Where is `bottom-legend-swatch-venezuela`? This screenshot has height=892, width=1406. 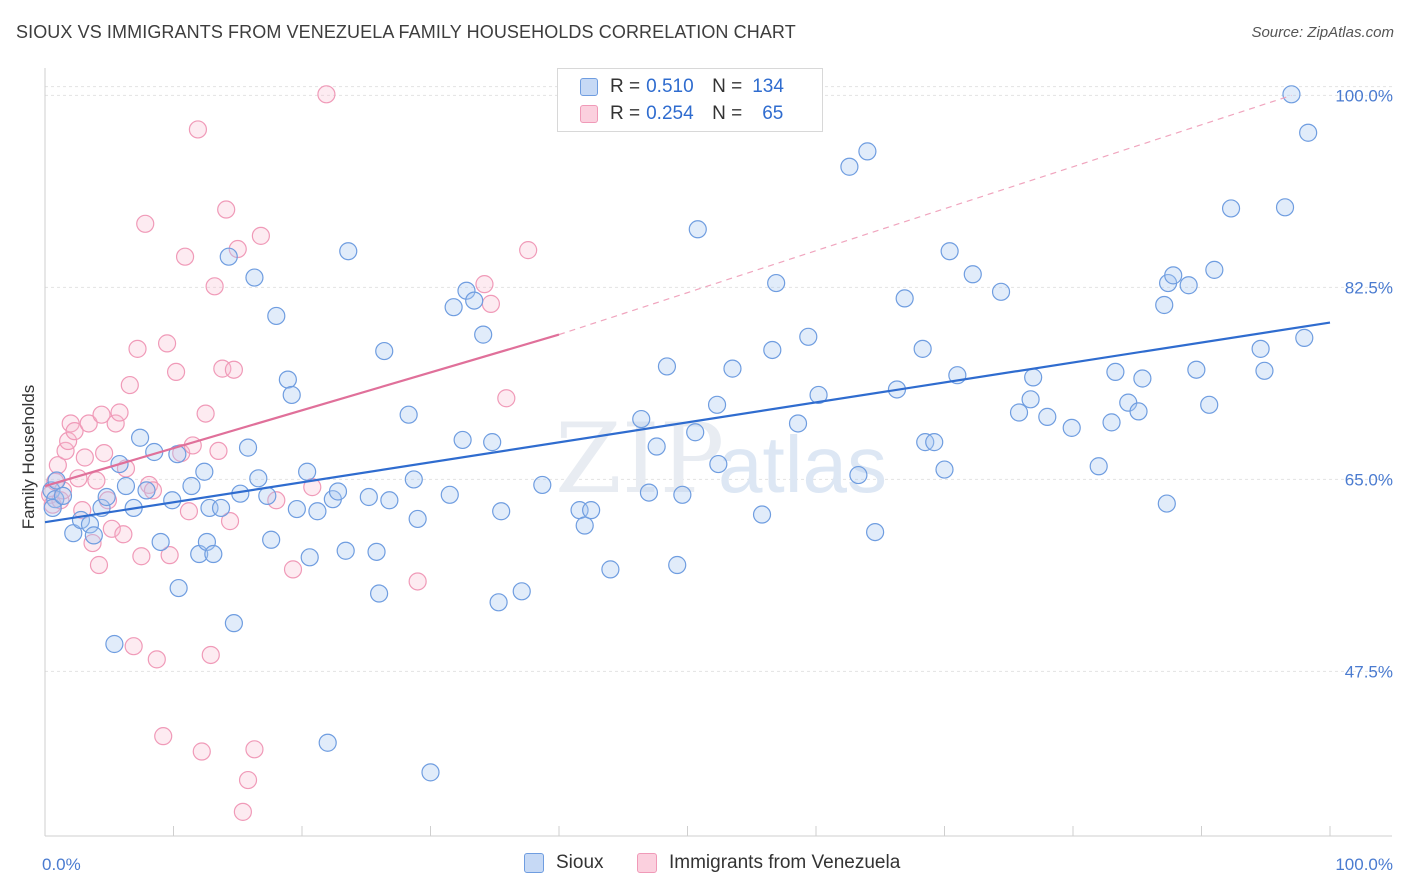
bottom-legend-swatch-venezuela is located at coordinates (647, 863).